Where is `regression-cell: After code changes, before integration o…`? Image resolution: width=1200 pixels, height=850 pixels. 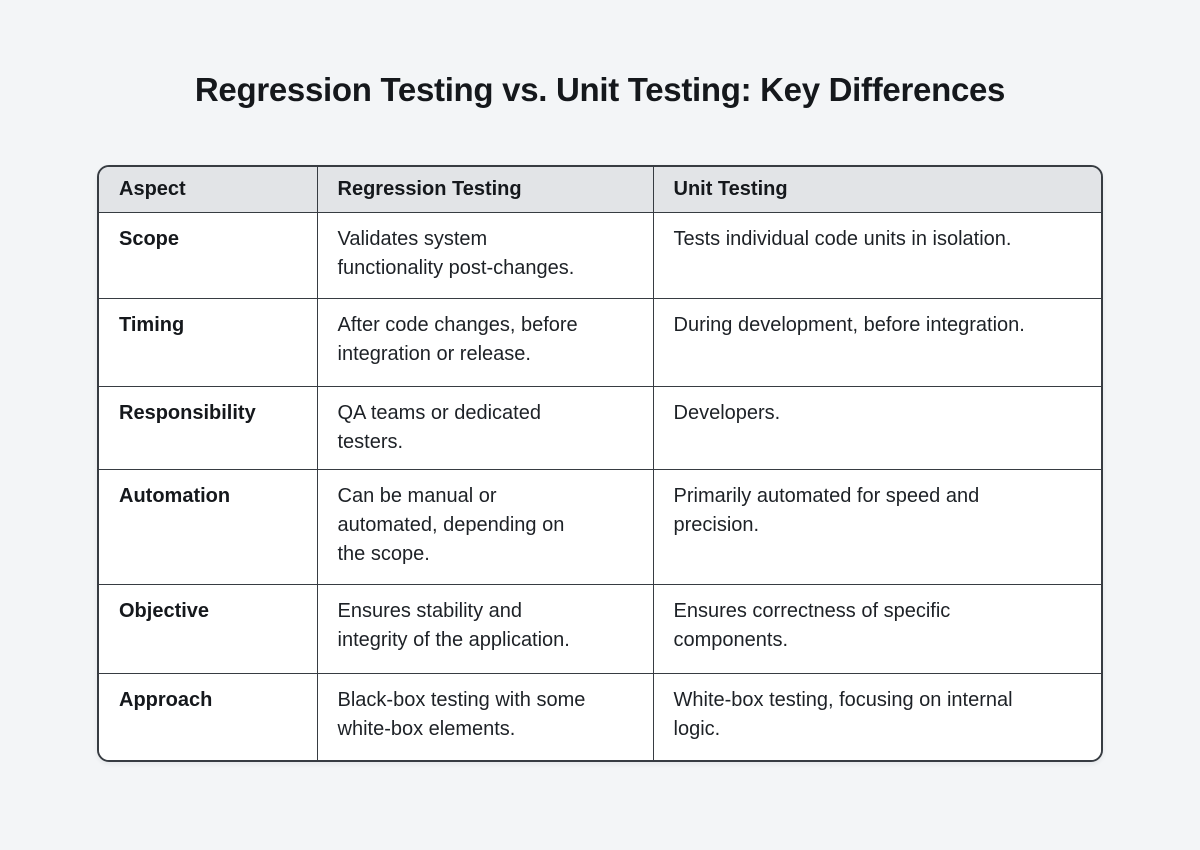 regression-cell: After code changes, before integration o… is located at coordinates (485, 342).